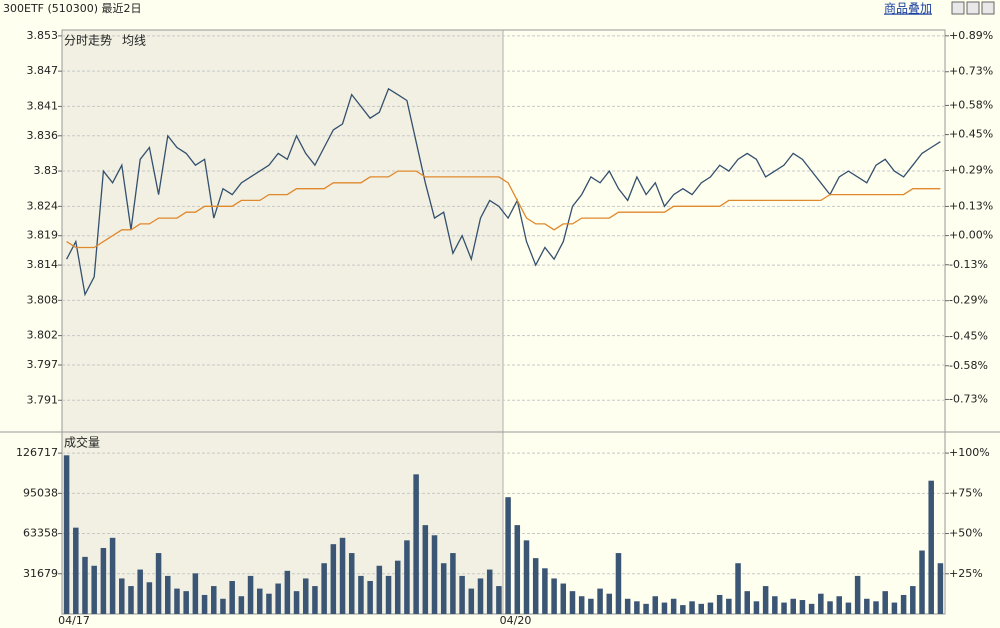 This screenshot has height=628, width=1000. What do you see at coordinates (966, 533) in the screenshot?
I see `y2-tick-label: +50%` at bounding box center [966, 533].